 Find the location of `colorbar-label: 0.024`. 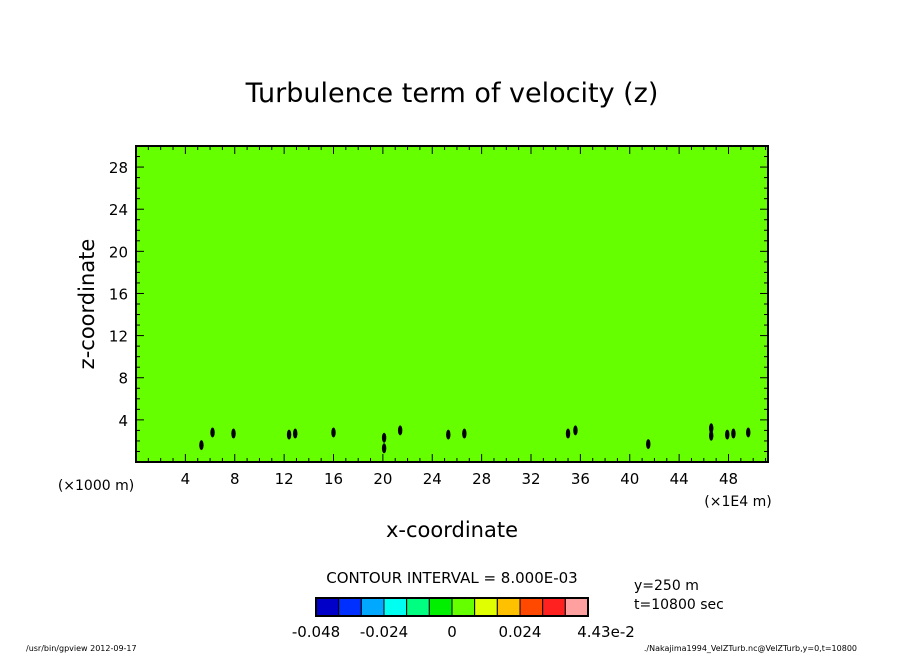

colorbar-label: 0.024 is located at coordinates (520, 632).